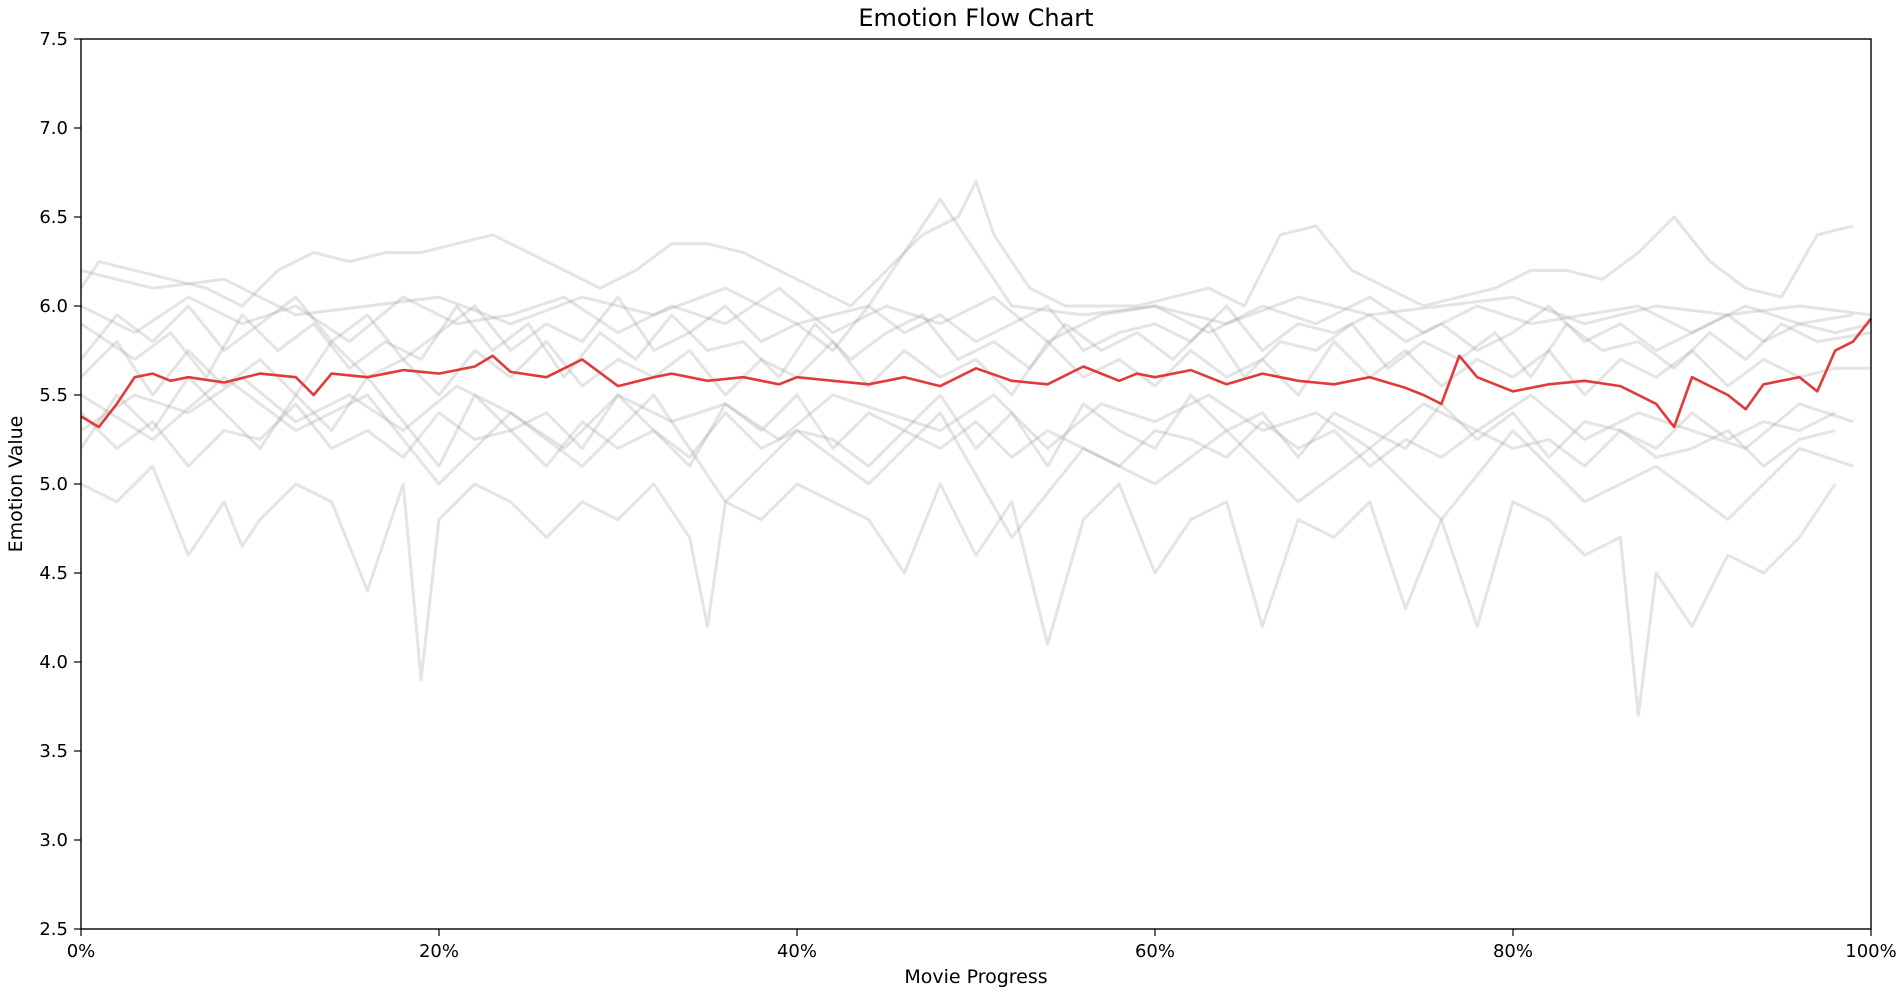 The image size is (1902, 994). What do you see at coordinates (1870, 951) in the screenshot?
I see `x-tick-label: 100%` at bounding box center [1870, 951].